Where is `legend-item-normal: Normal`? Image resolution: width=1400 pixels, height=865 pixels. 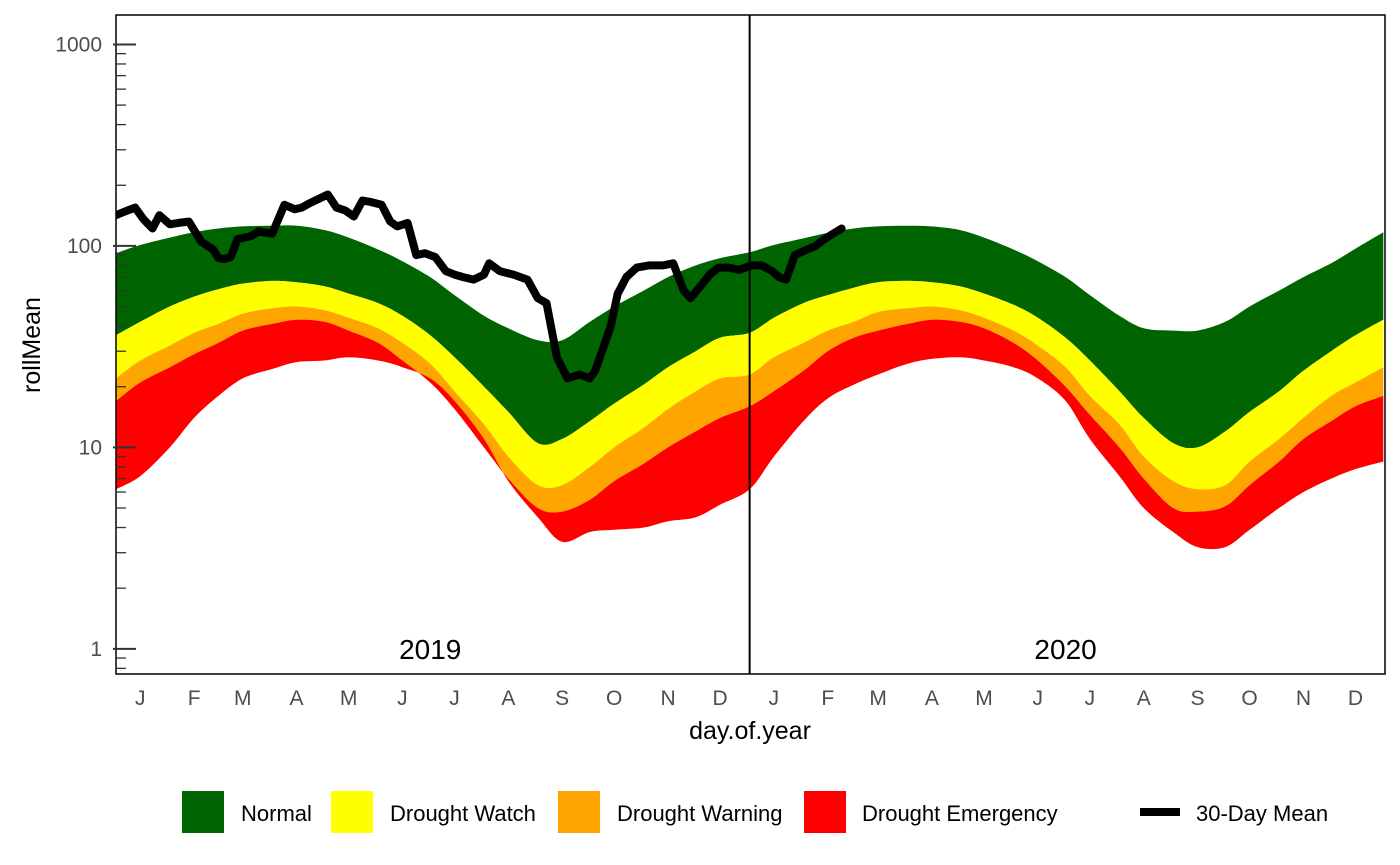
legend-item-normal: Normal is located at coordinates (247, 812).